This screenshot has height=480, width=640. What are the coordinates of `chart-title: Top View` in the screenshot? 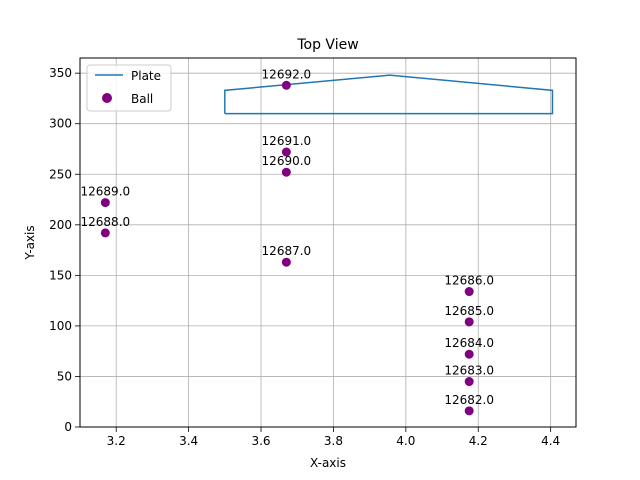 It's located at (327, 45).